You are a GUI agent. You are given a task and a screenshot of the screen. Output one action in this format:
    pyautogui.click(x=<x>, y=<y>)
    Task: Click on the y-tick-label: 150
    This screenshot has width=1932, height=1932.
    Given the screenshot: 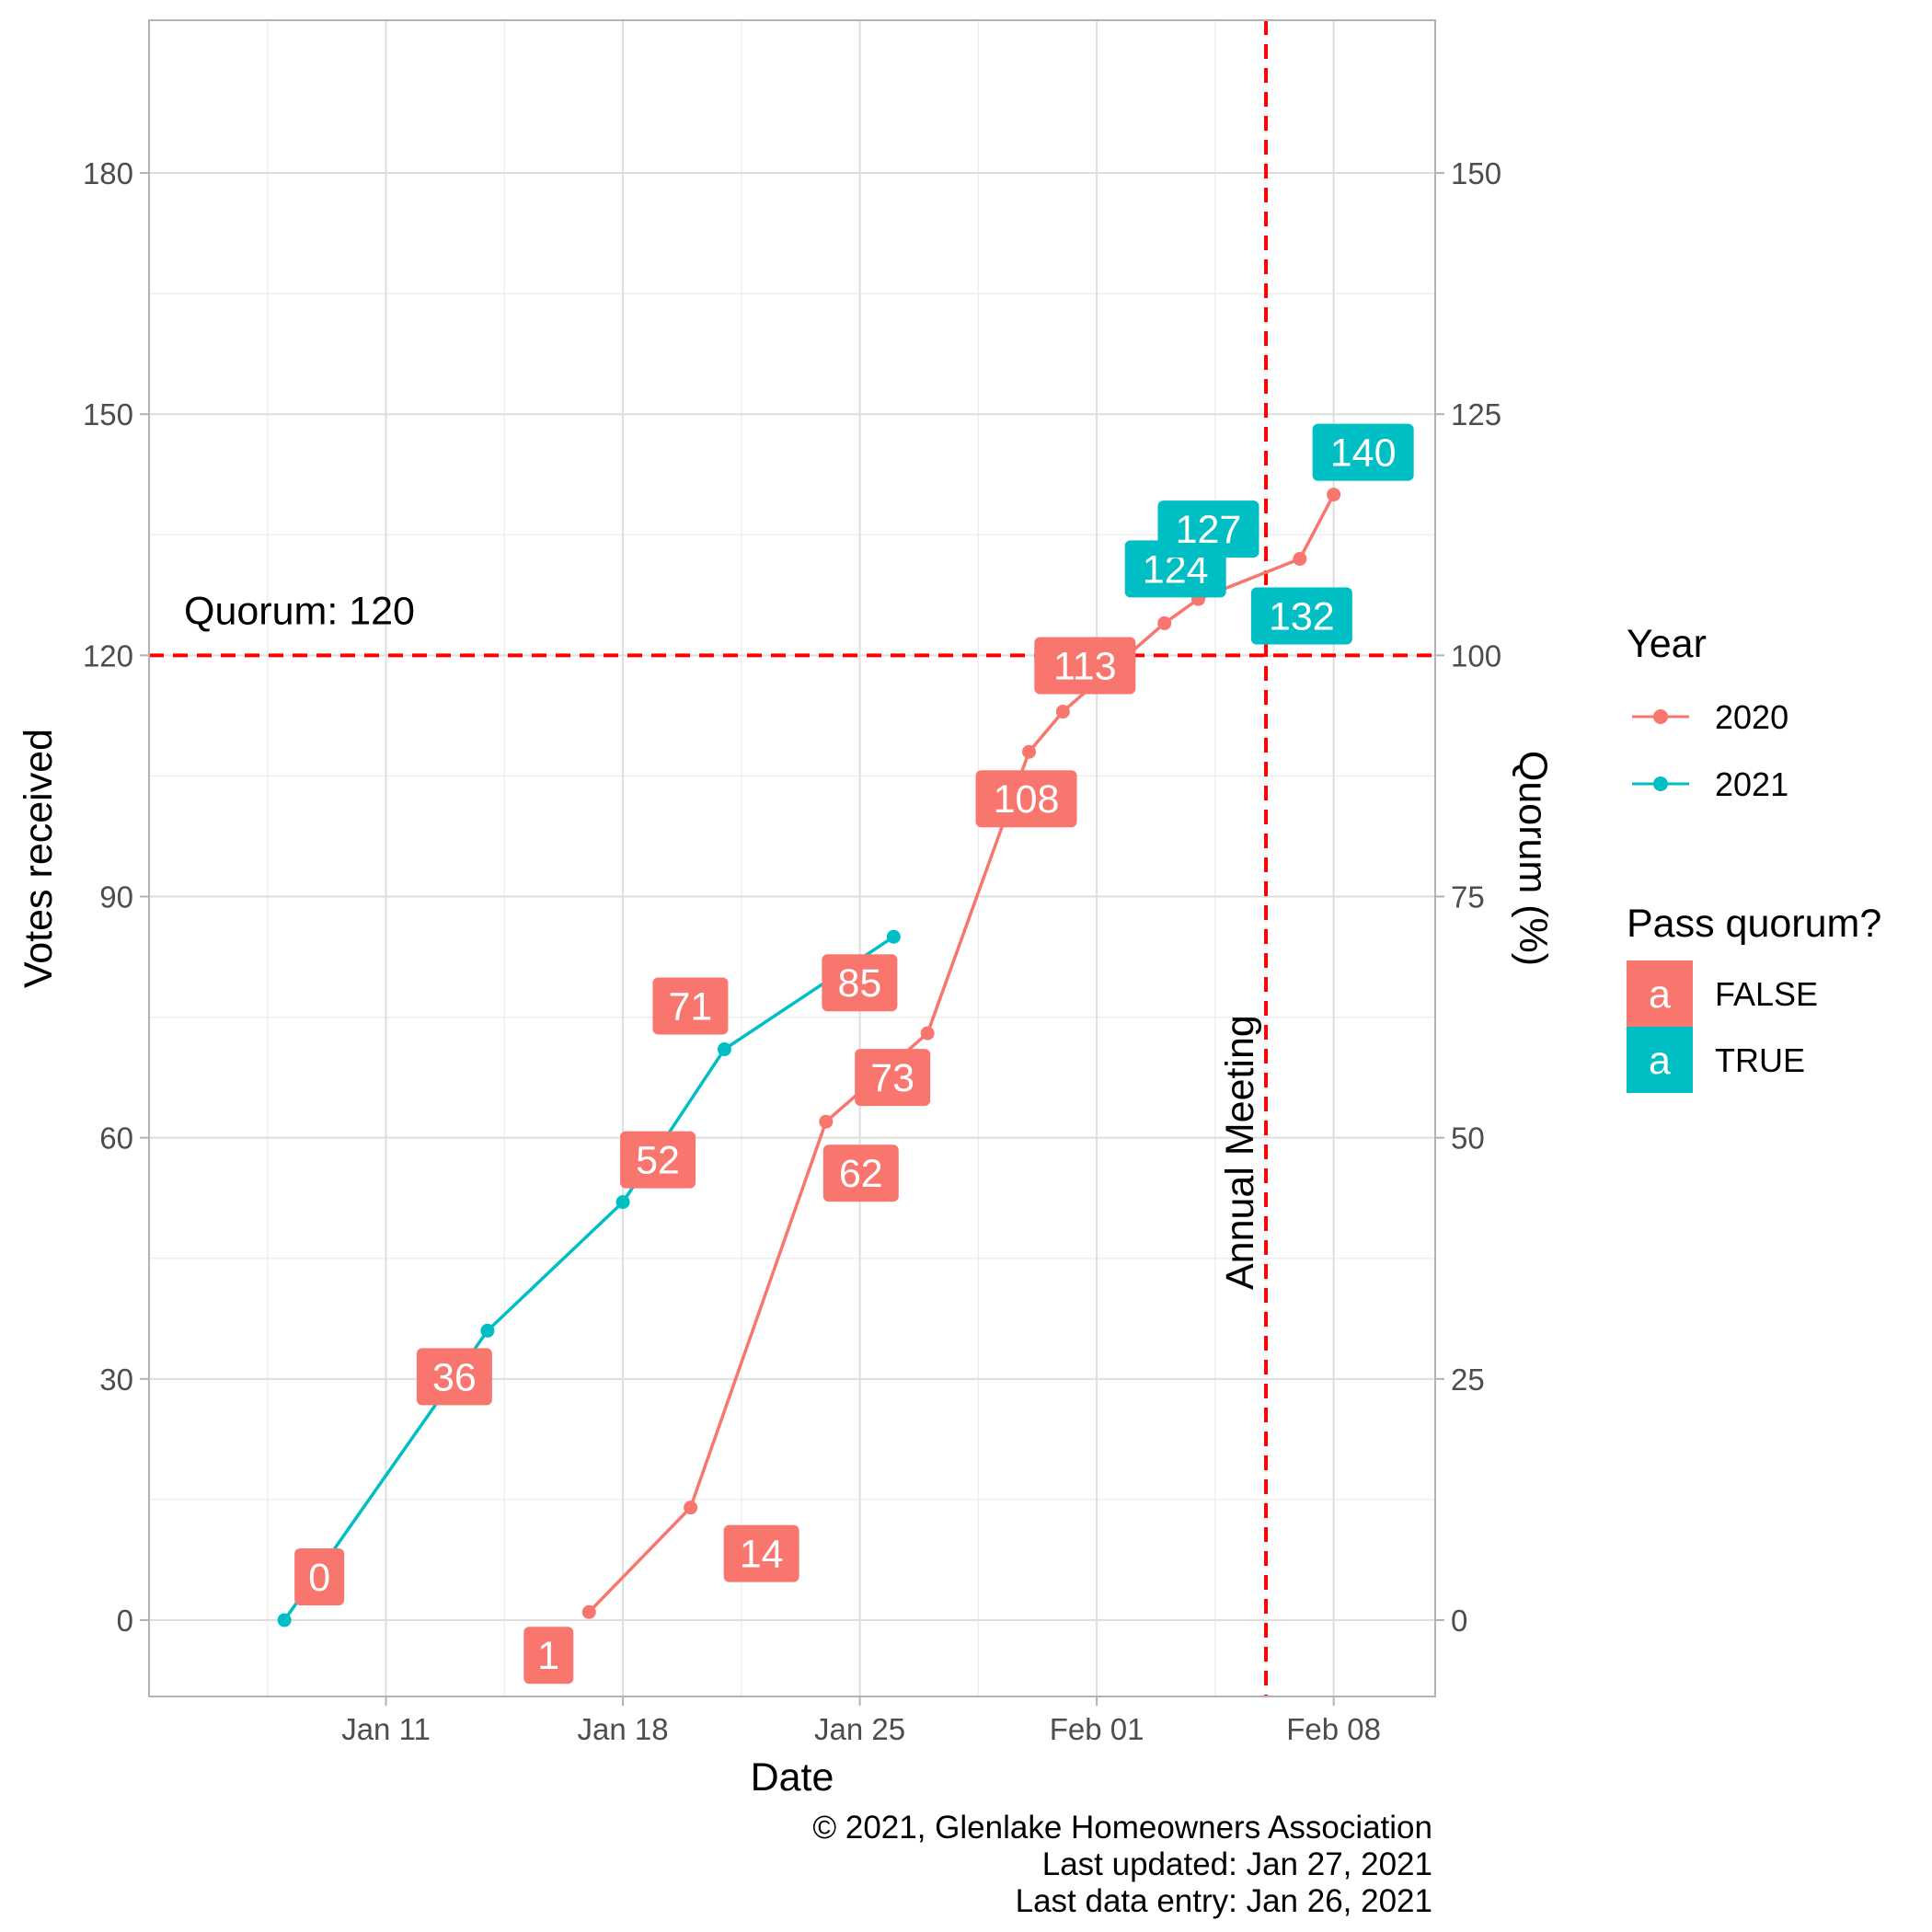 What is the action you would take?
    pyautogui.click(x=108, y=414)
    